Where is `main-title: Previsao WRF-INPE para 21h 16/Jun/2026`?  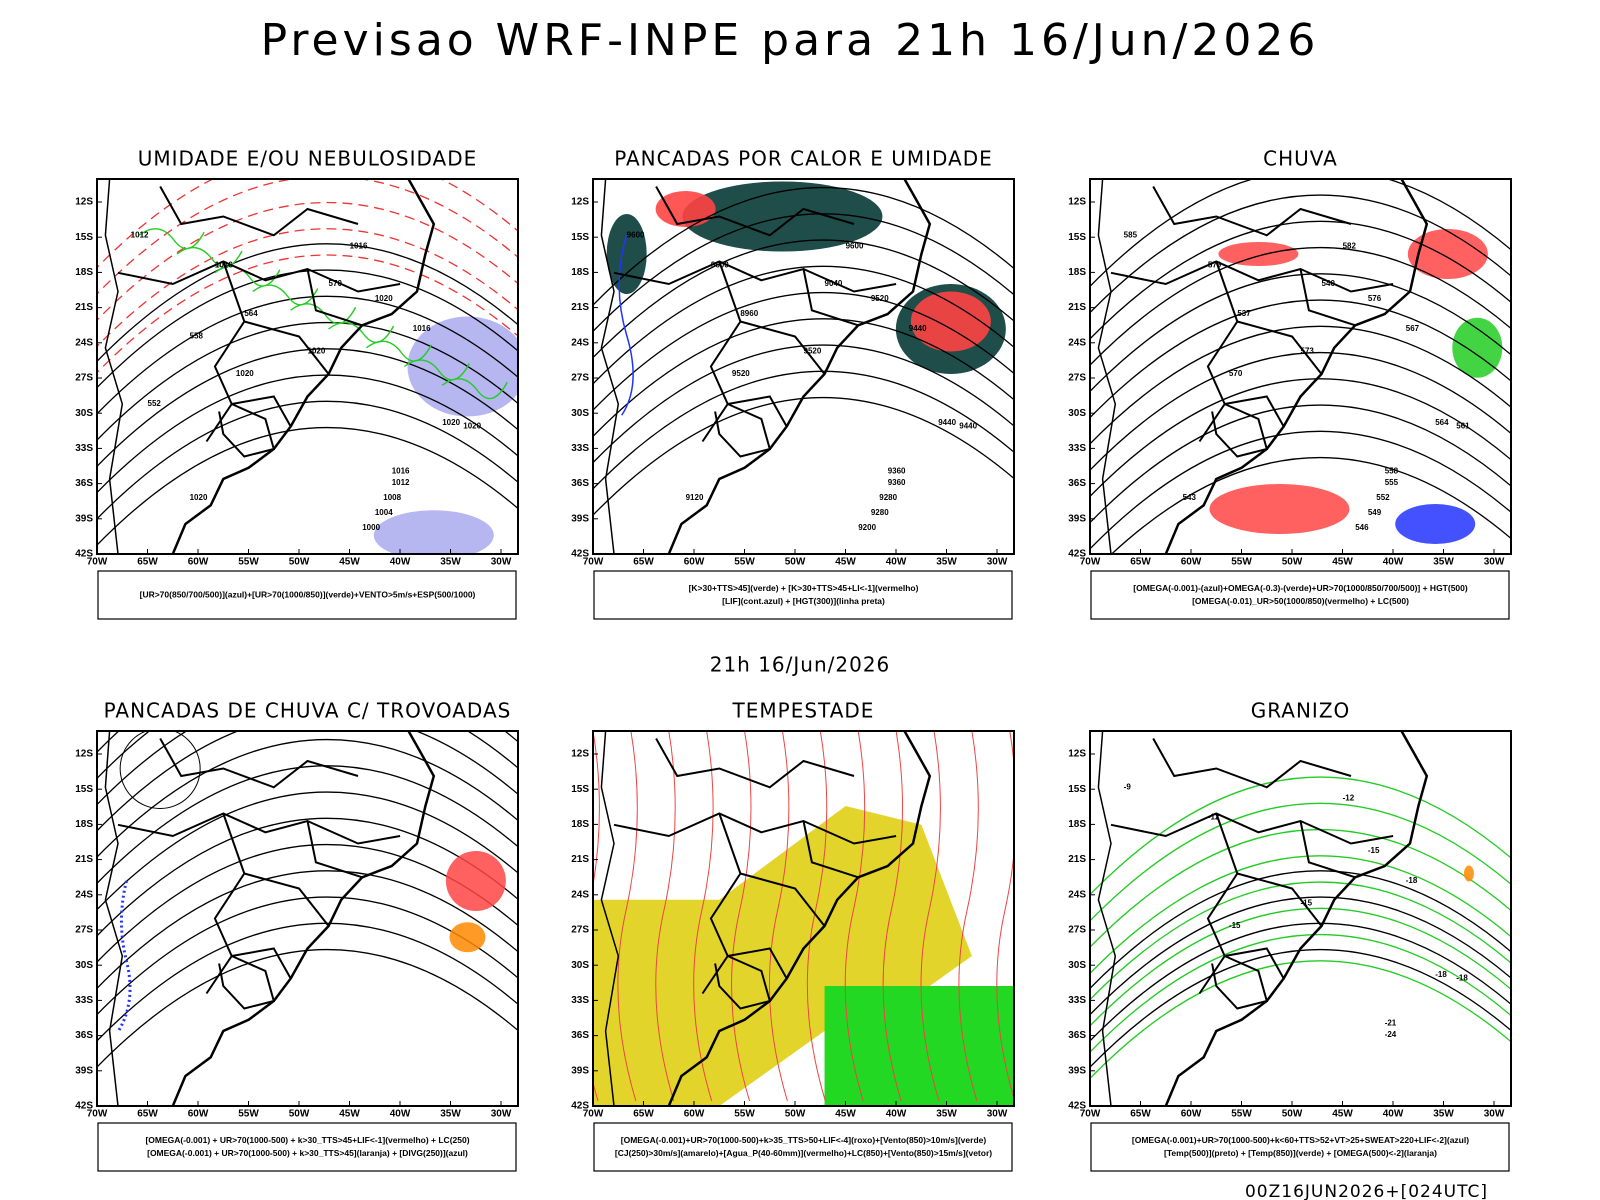
main-title: Previsao WRF-INPE para 21h 16/Jun/2026 is located at coordinates (790, 40).